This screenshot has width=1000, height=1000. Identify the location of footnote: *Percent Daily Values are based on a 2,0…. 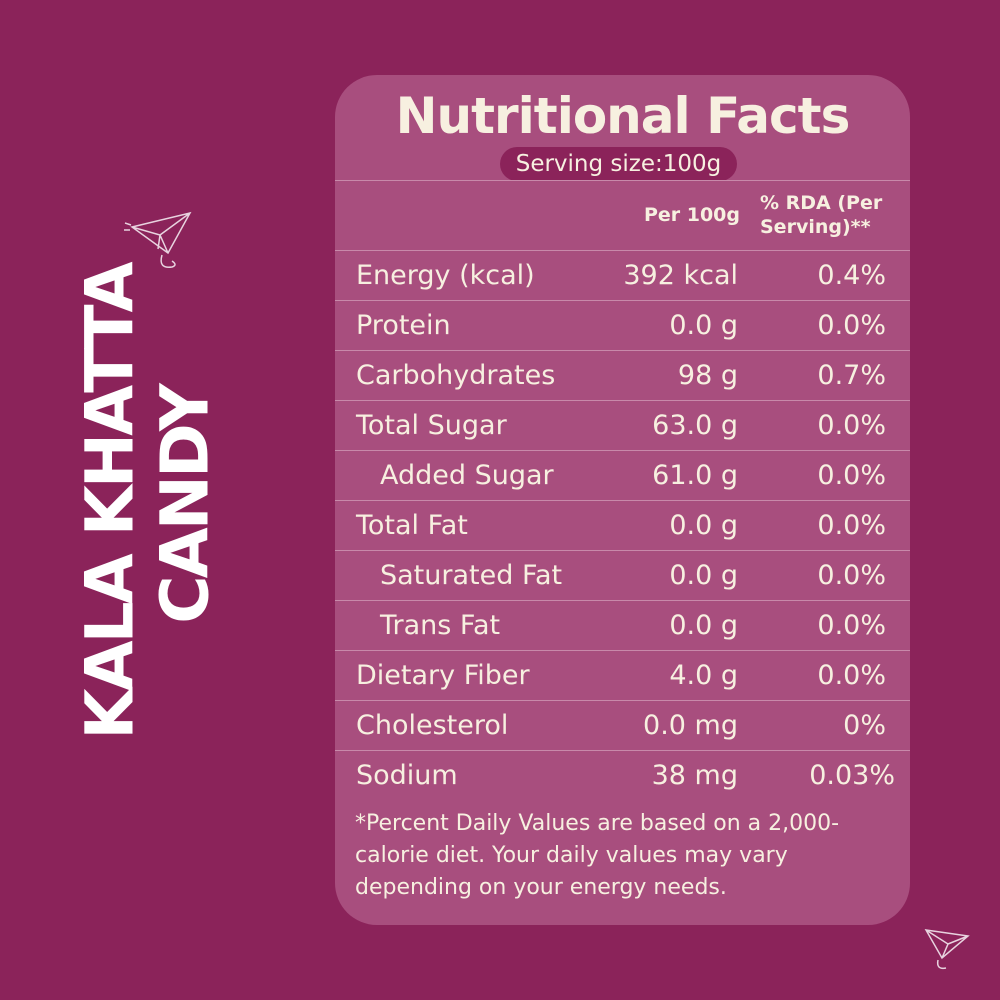
(597, 855).